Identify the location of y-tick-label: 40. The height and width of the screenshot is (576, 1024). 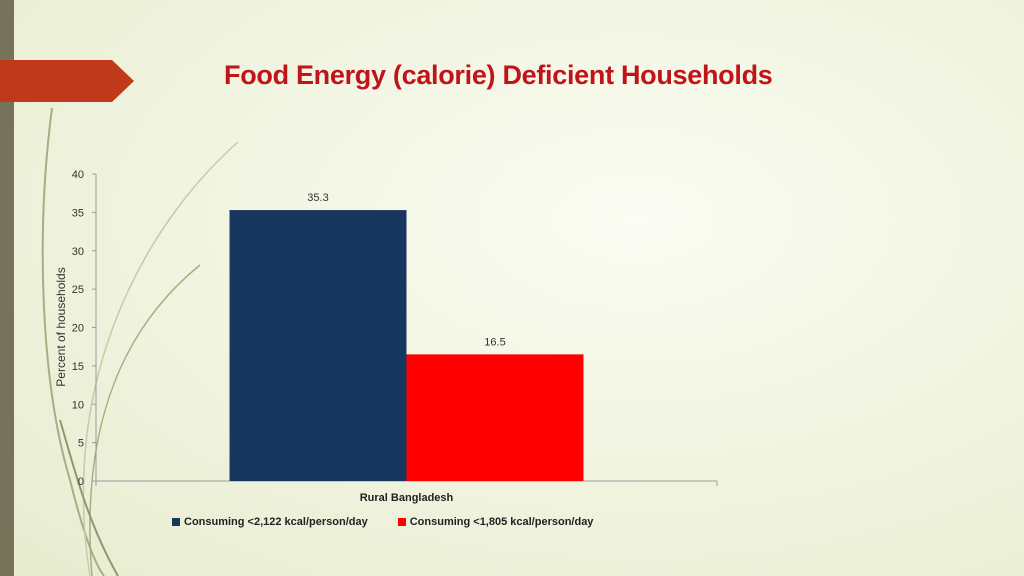
(78, 175).